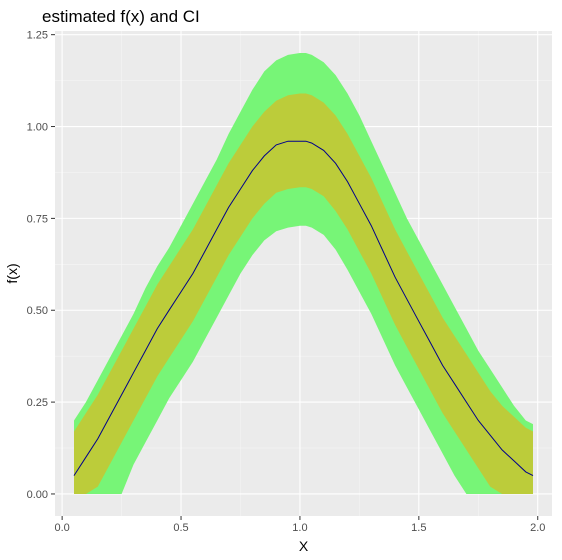 The image size is (562, 560). I want to click on y-tick-label: 0.25, so click(37, 403).